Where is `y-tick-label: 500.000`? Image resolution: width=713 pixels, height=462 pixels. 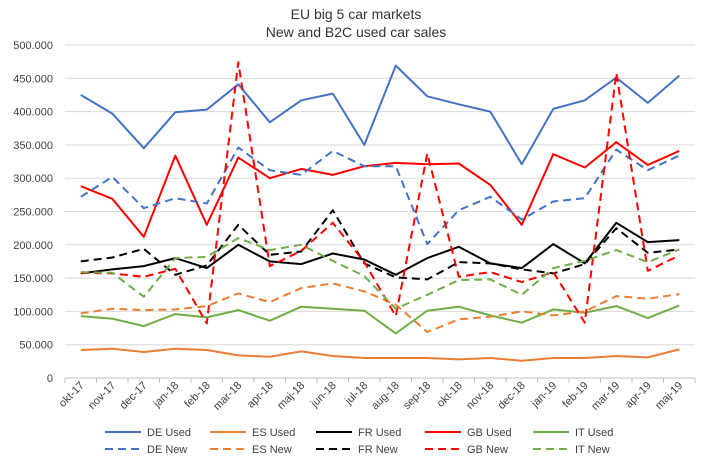
y-tick-label: 500.000 is located at coordinates (33, 46).